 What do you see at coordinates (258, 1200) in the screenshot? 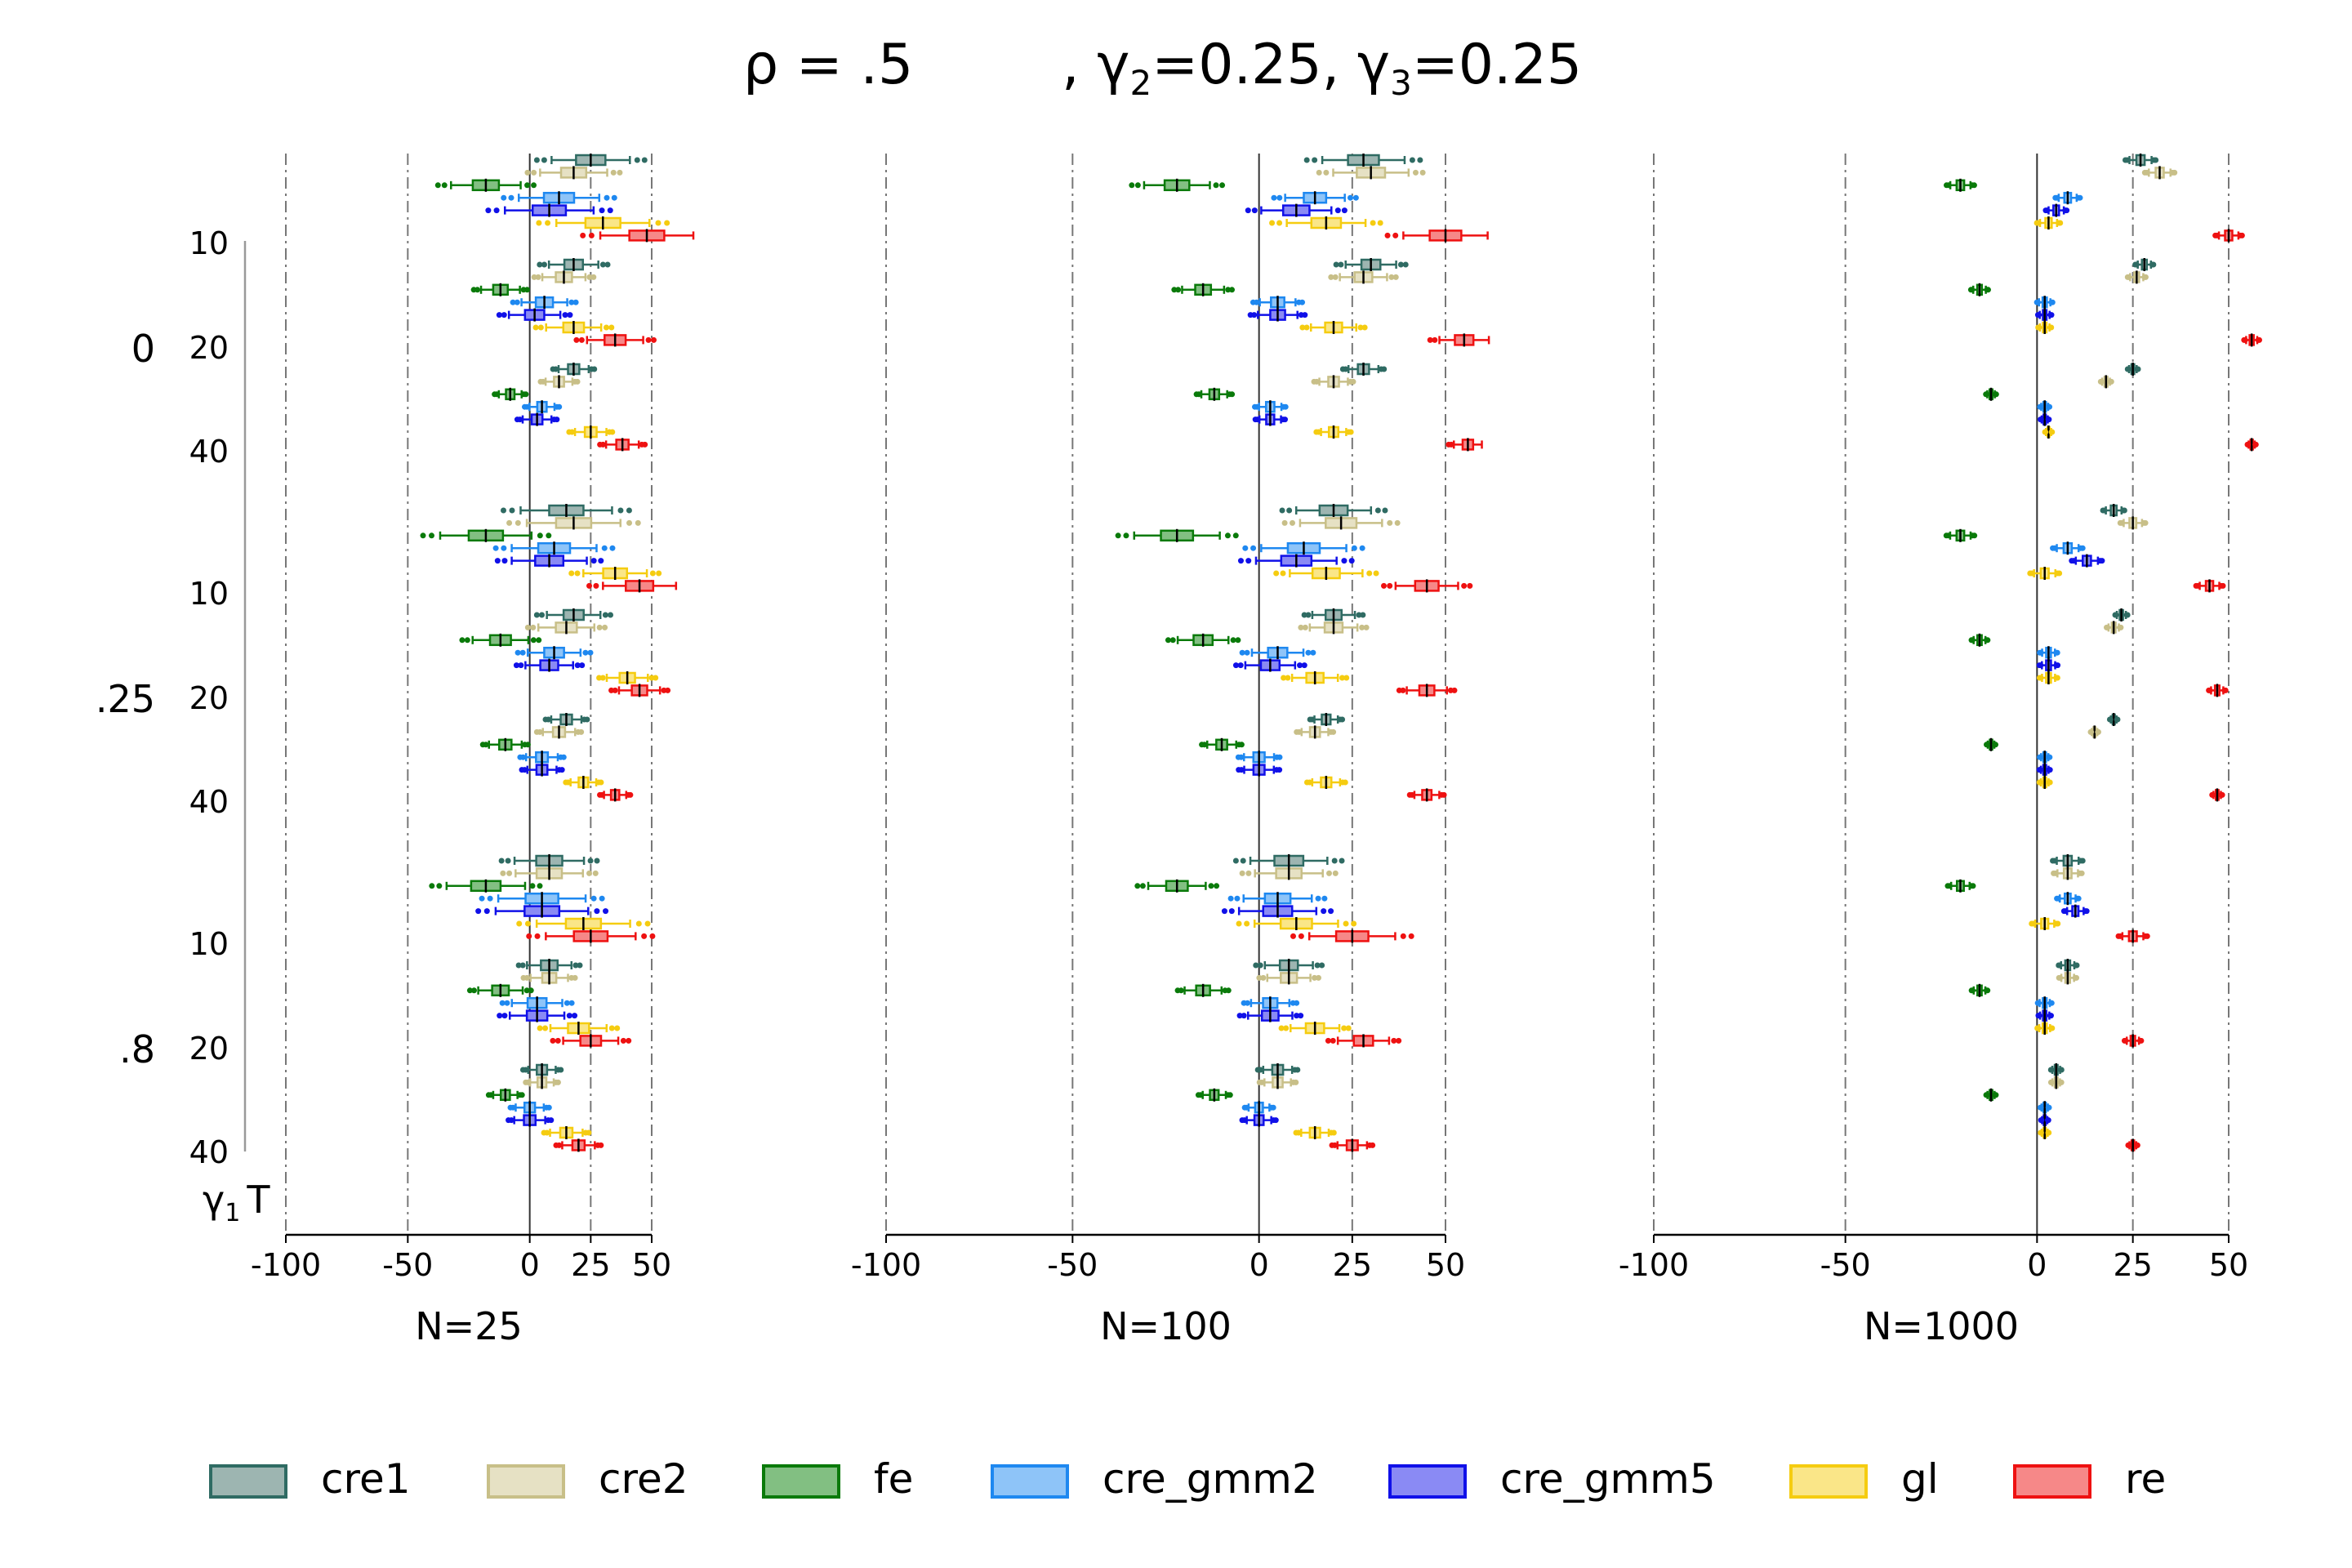
I see `corner-t: T` at bounding box center [258, 1200].